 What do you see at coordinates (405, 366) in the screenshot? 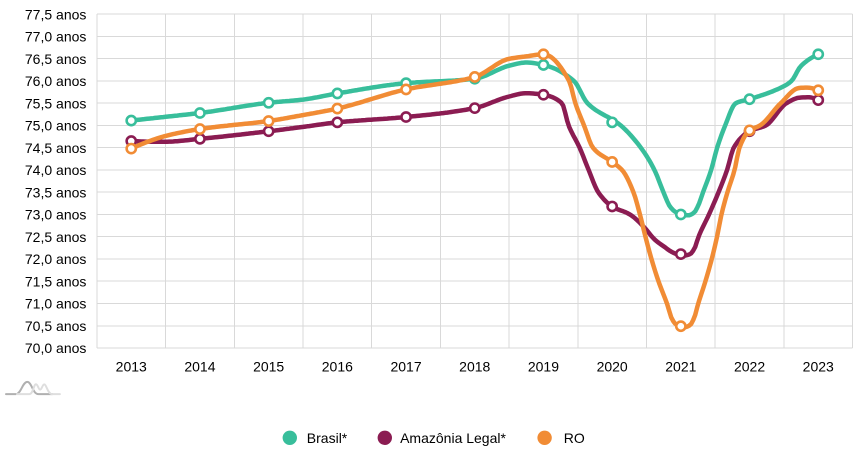
I see `svg-text: 2017` at bounding box center [405, 366].